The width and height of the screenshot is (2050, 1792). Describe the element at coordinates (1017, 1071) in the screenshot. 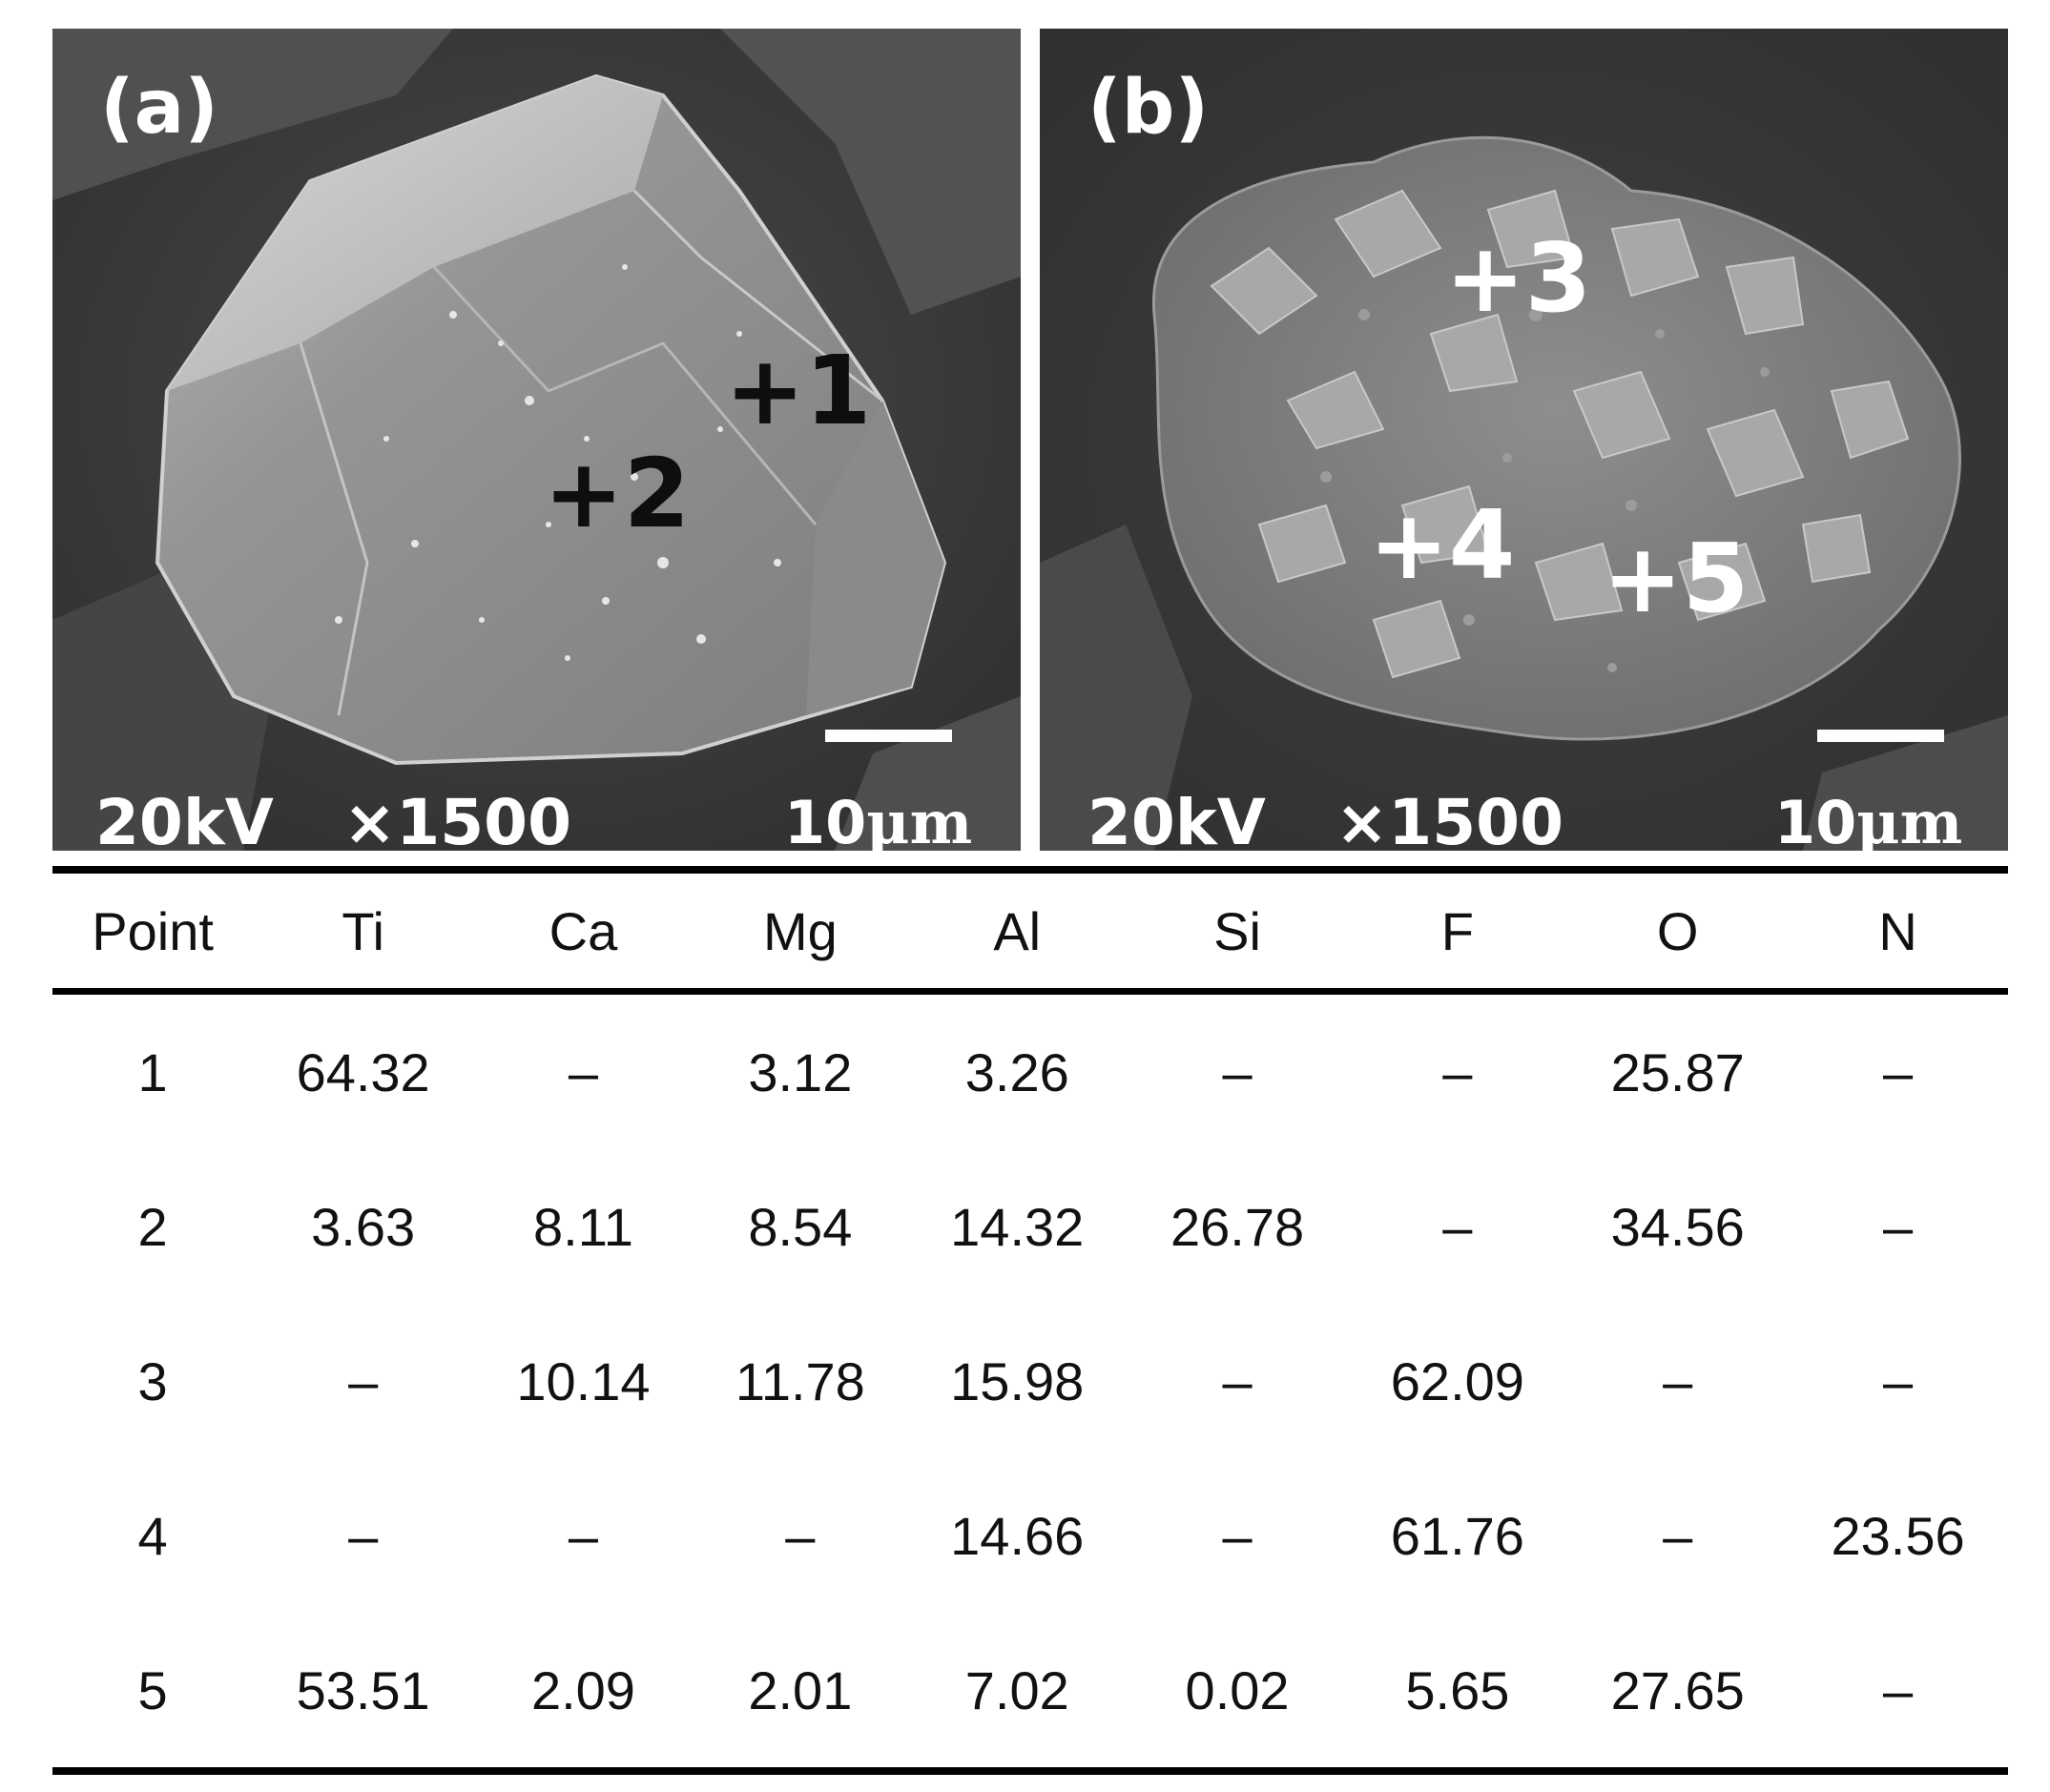

I see `table-cell: 3.26` at that location.